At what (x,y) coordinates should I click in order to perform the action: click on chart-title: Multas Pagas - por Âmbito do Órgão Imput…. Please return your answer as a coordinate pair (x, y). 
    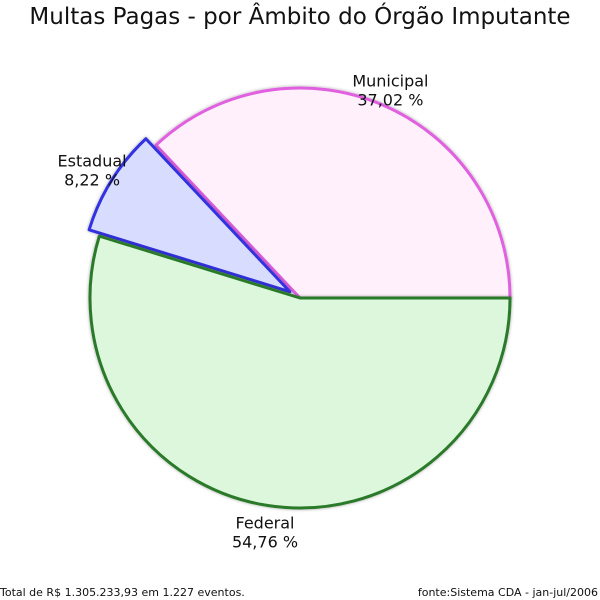
    Looking at the image, I should click on (300, 17).